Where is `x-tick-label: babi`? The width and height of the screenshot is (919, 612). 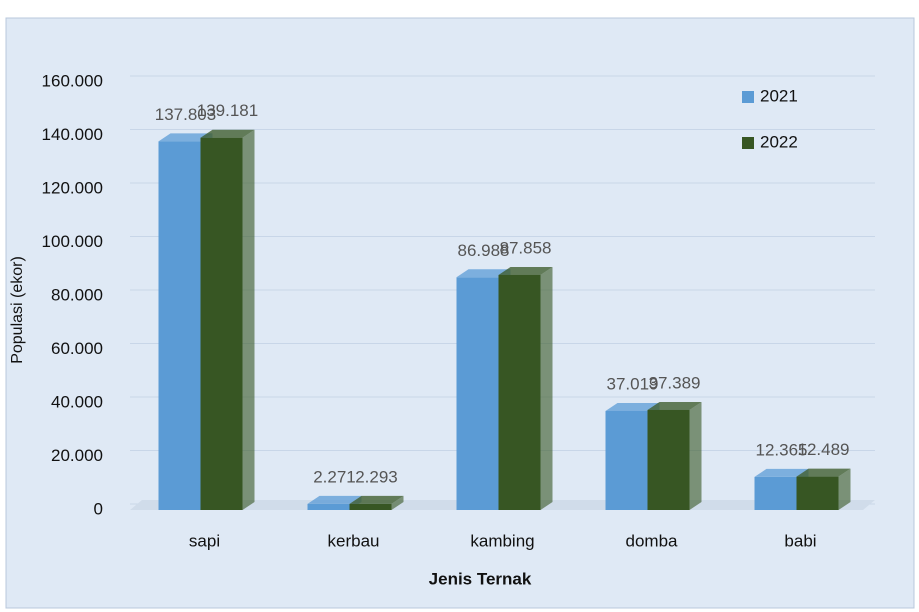
x-tick-label: babi is located at coordinates (800, 540).